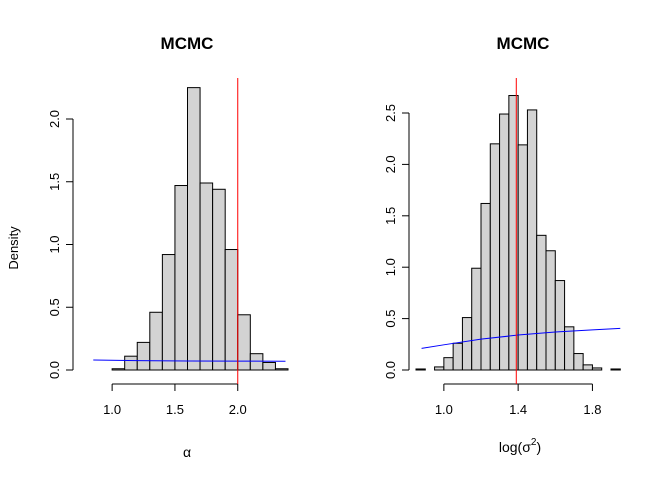 This screenshot has width=672, height=480. What do you see at coordinates (390, 113) in the screenshot?
I see `y-tick-label: 2.5` at bounding box center [390, 113].